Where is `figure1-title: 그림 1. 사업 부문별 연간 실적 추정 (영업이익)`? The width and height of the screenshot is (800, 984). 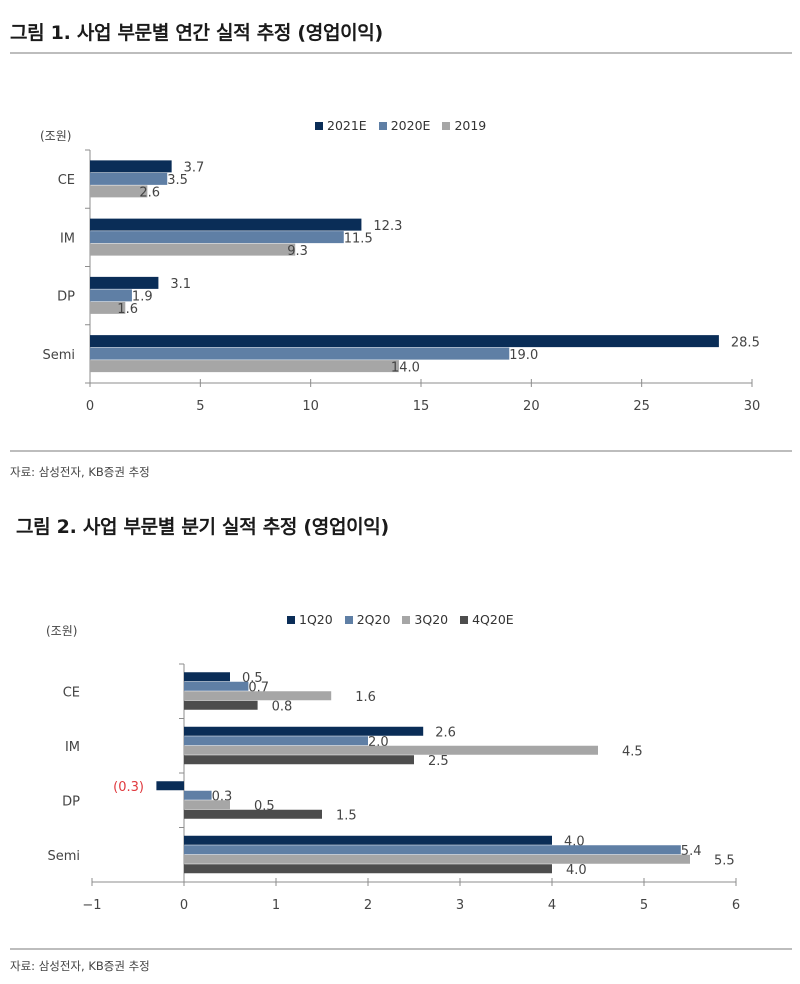
figure1-title: 그림 1. 사업 부문별 연간 실적 추정 (영업이익) is located at coordinates (196, 33).